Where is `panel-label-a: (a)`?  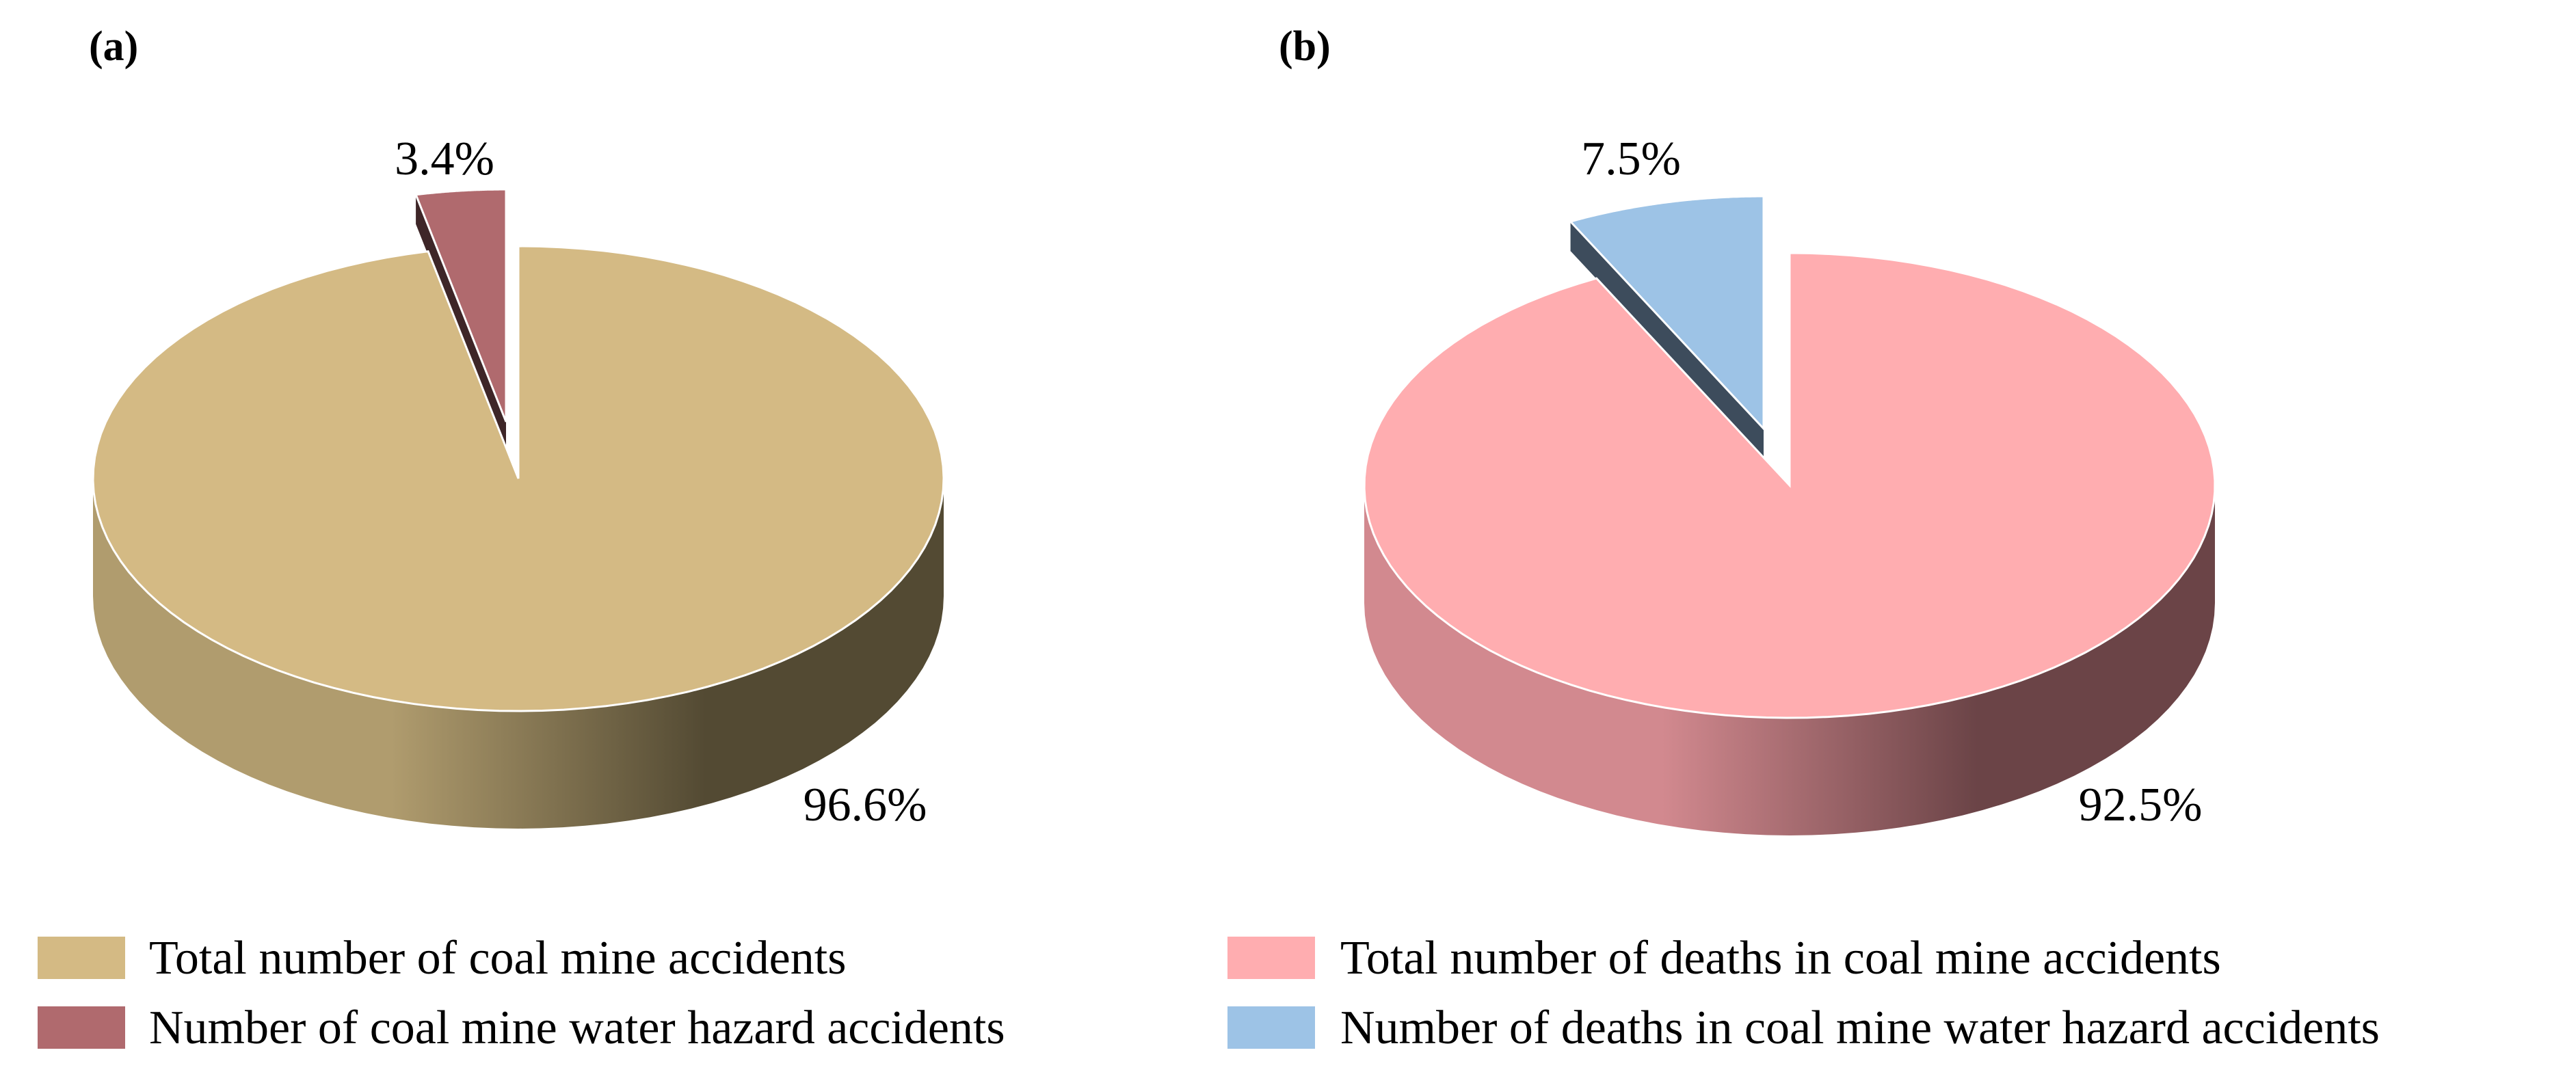
panel-label-a: (a) is located at coordinates (113, 46).